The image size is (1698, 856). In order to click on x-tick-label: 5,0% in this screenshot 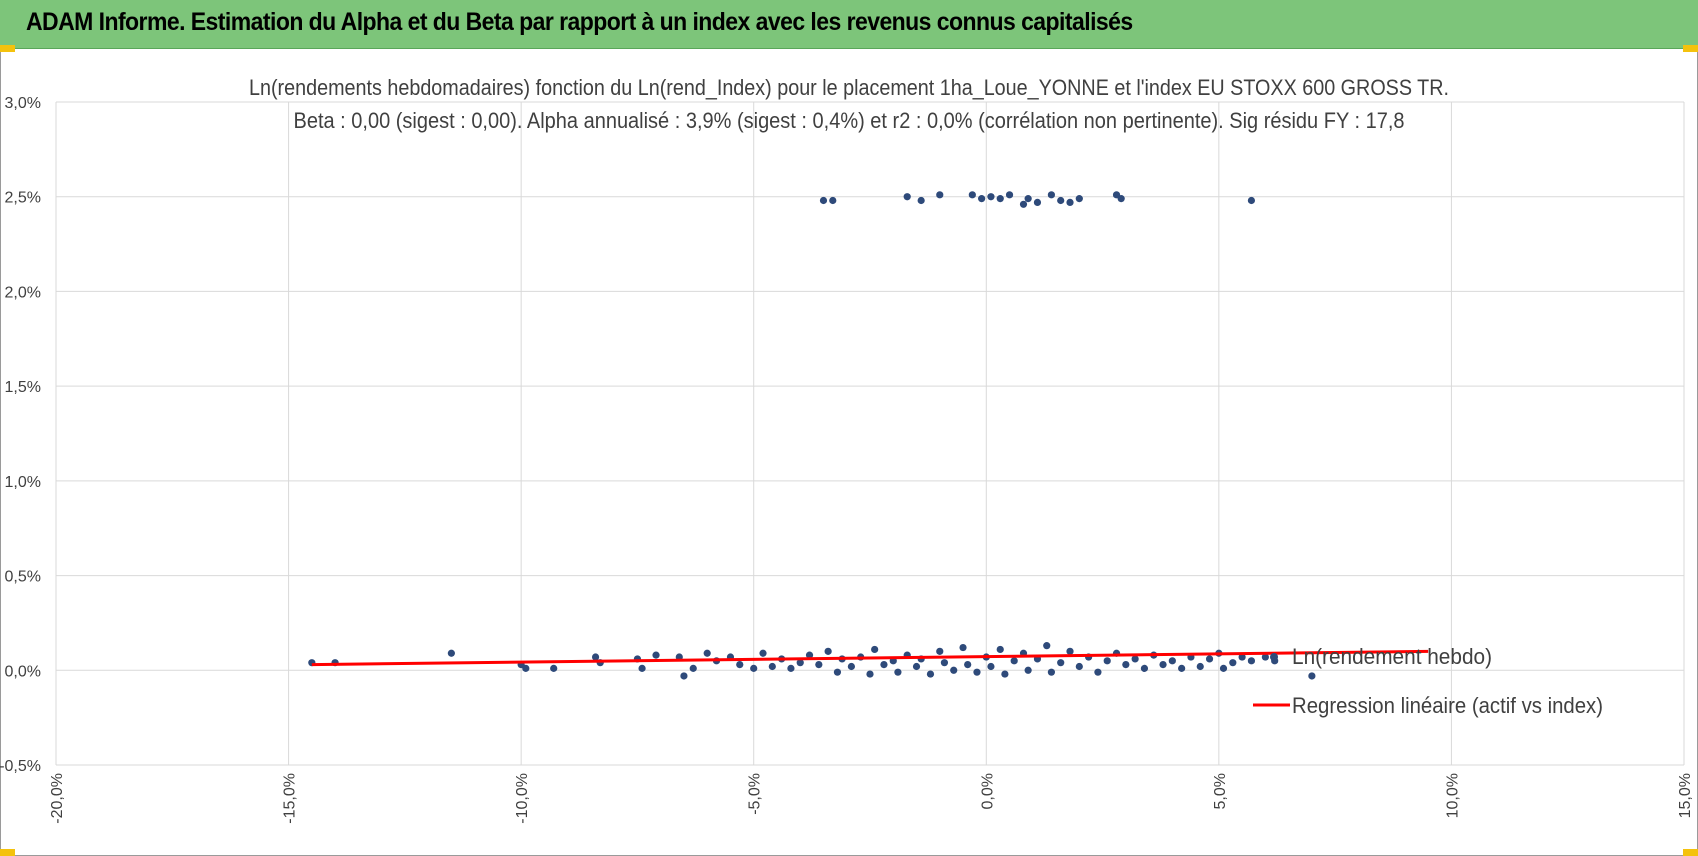, I will do `click(1220, 791)`.